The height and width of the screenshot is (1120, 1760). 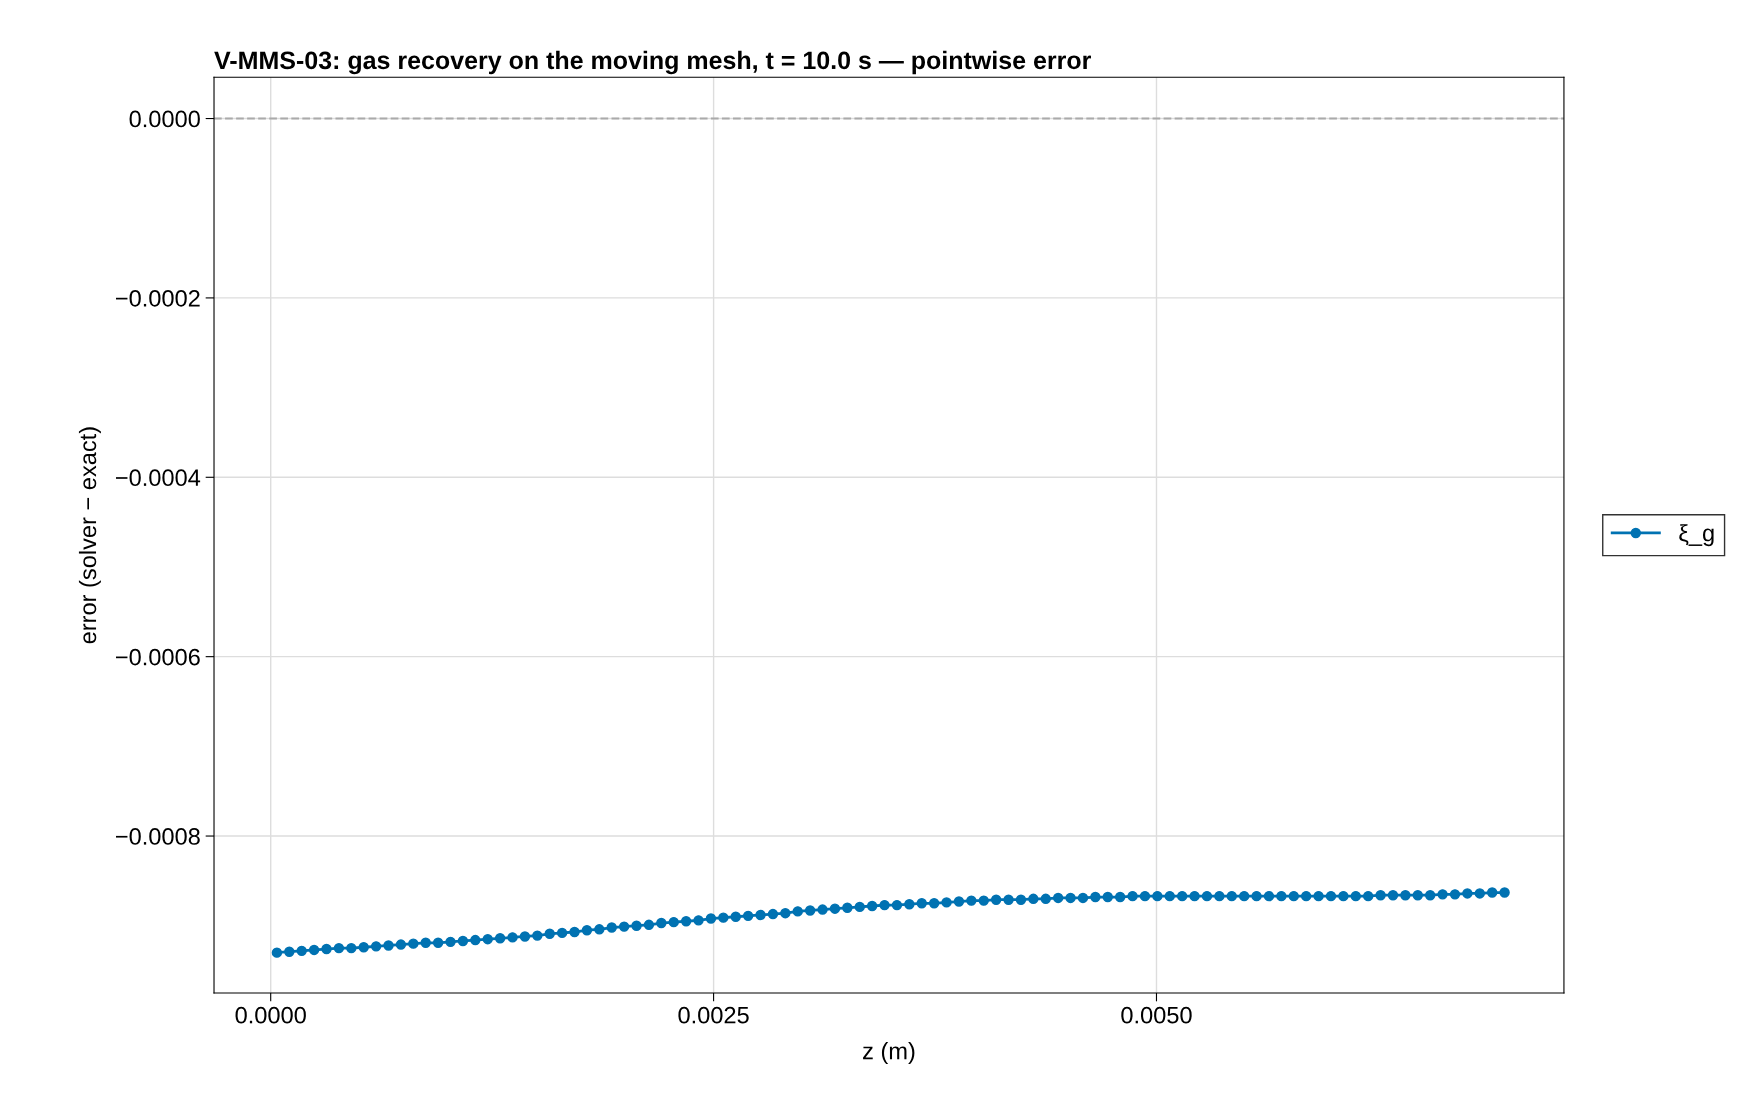 What do you see at coordinates (158, 478) in the screenshot?
I see `y-tick-label: −0.0004` at bounding box center [158, 478].